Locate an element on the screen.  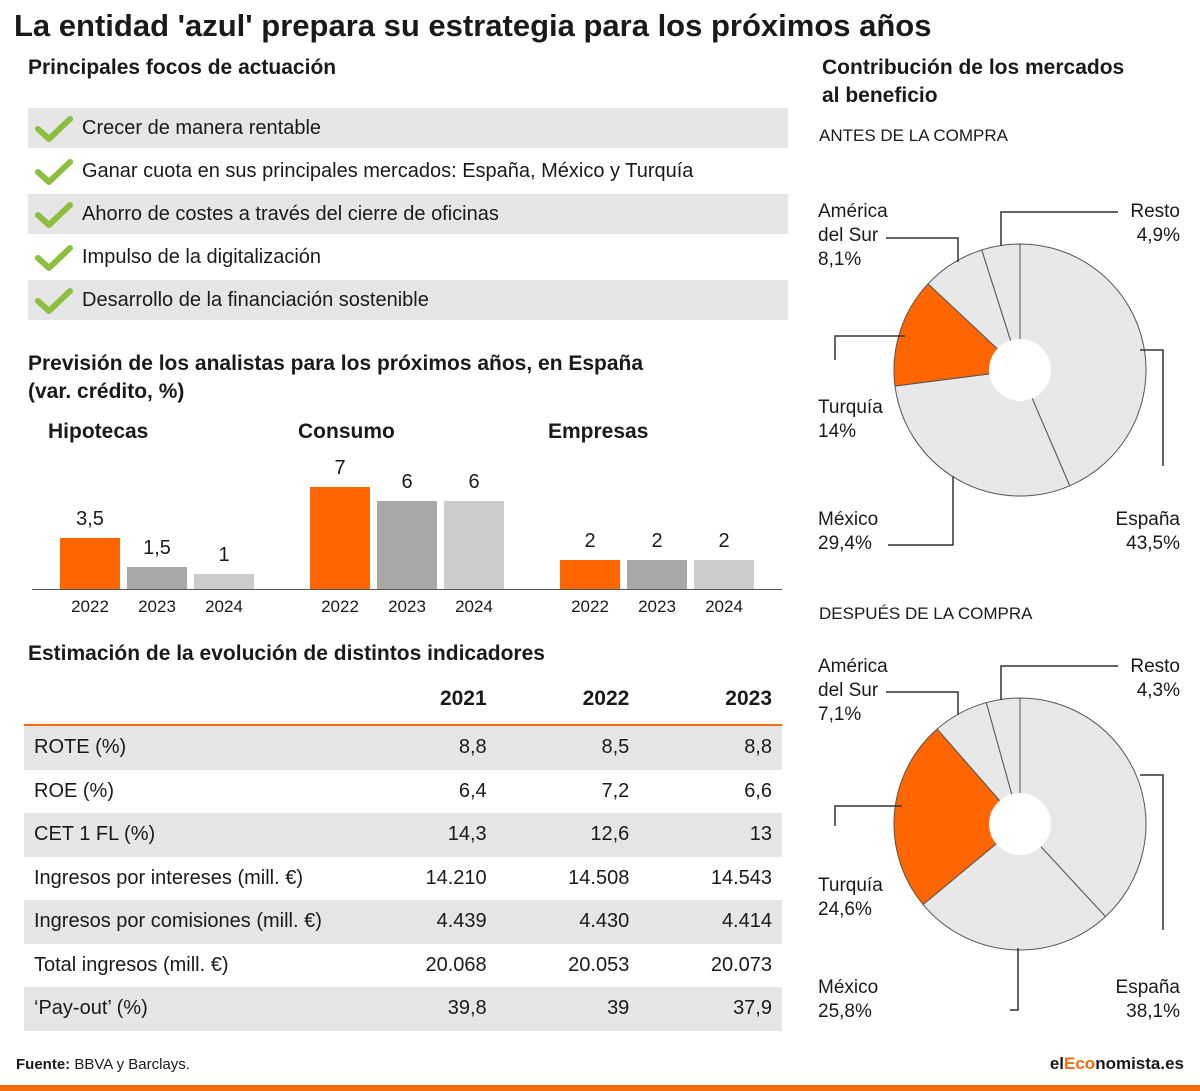
brand-part: el is located at coordinates (1056, 1063).